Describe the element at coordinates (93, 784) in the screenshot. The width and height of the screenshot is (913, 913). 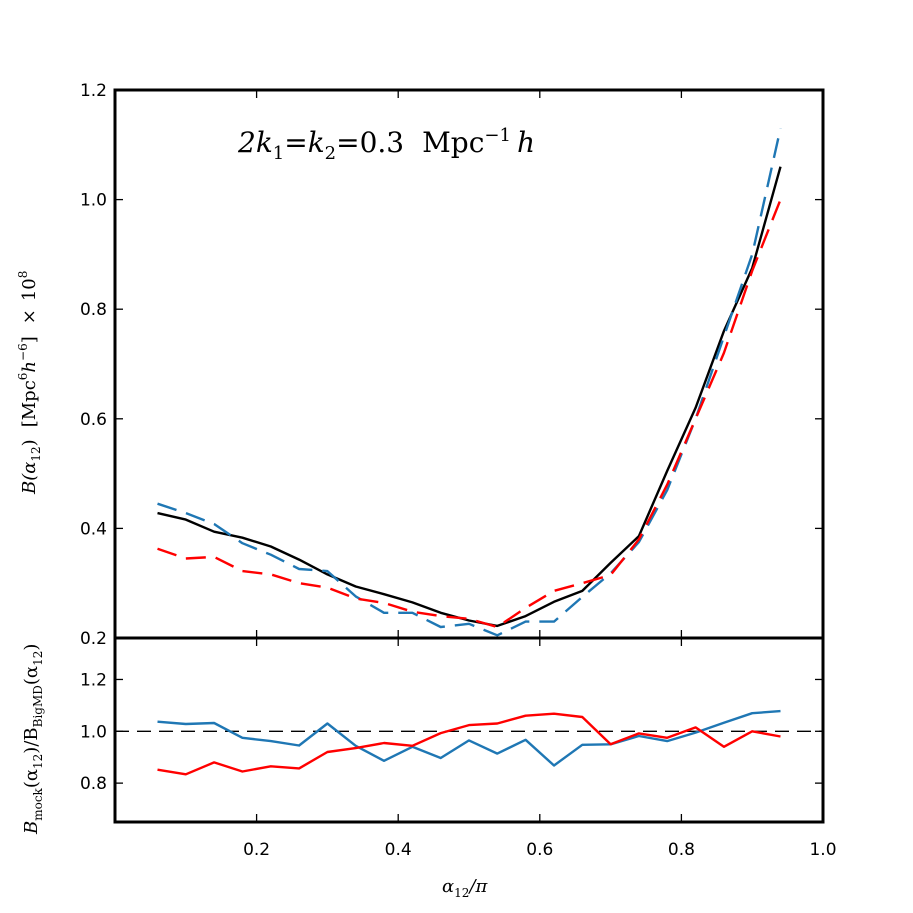
I see `bottom-y-tick-label-0: 0.8` at that location.